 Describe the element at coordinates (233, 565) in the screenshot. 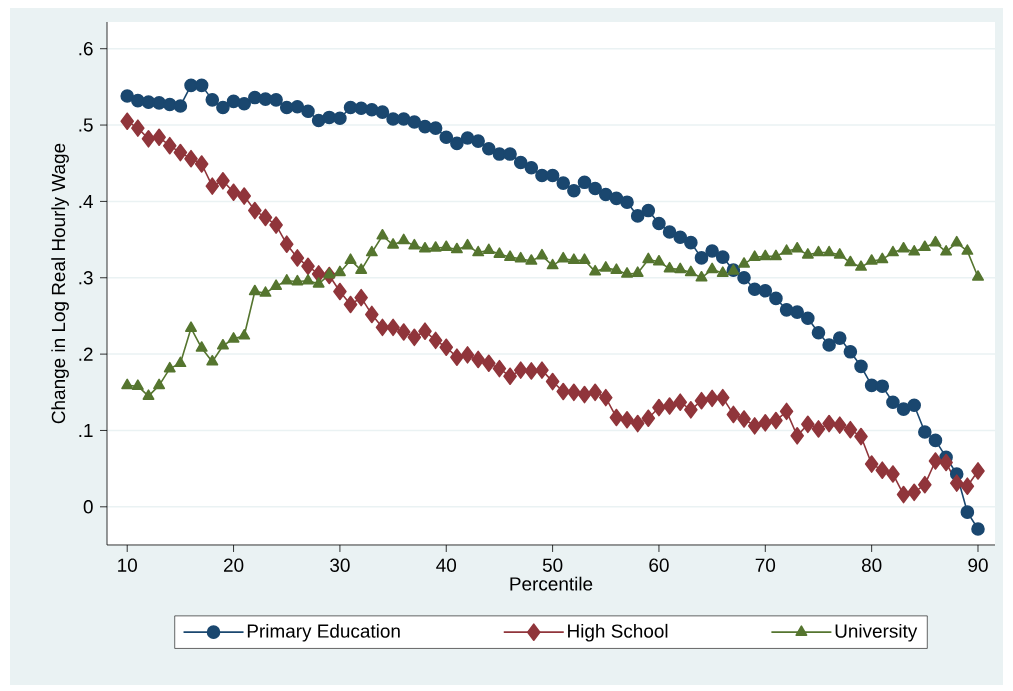

I see `x-tick-label: 20` at that location.